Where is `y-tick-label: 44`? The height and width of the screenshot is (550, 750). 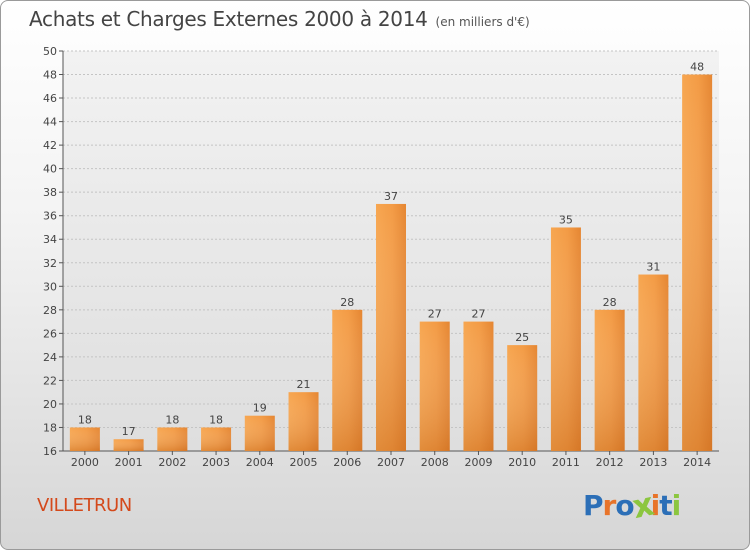
y-tick-label: 44 is located at coordinates (50, 122).